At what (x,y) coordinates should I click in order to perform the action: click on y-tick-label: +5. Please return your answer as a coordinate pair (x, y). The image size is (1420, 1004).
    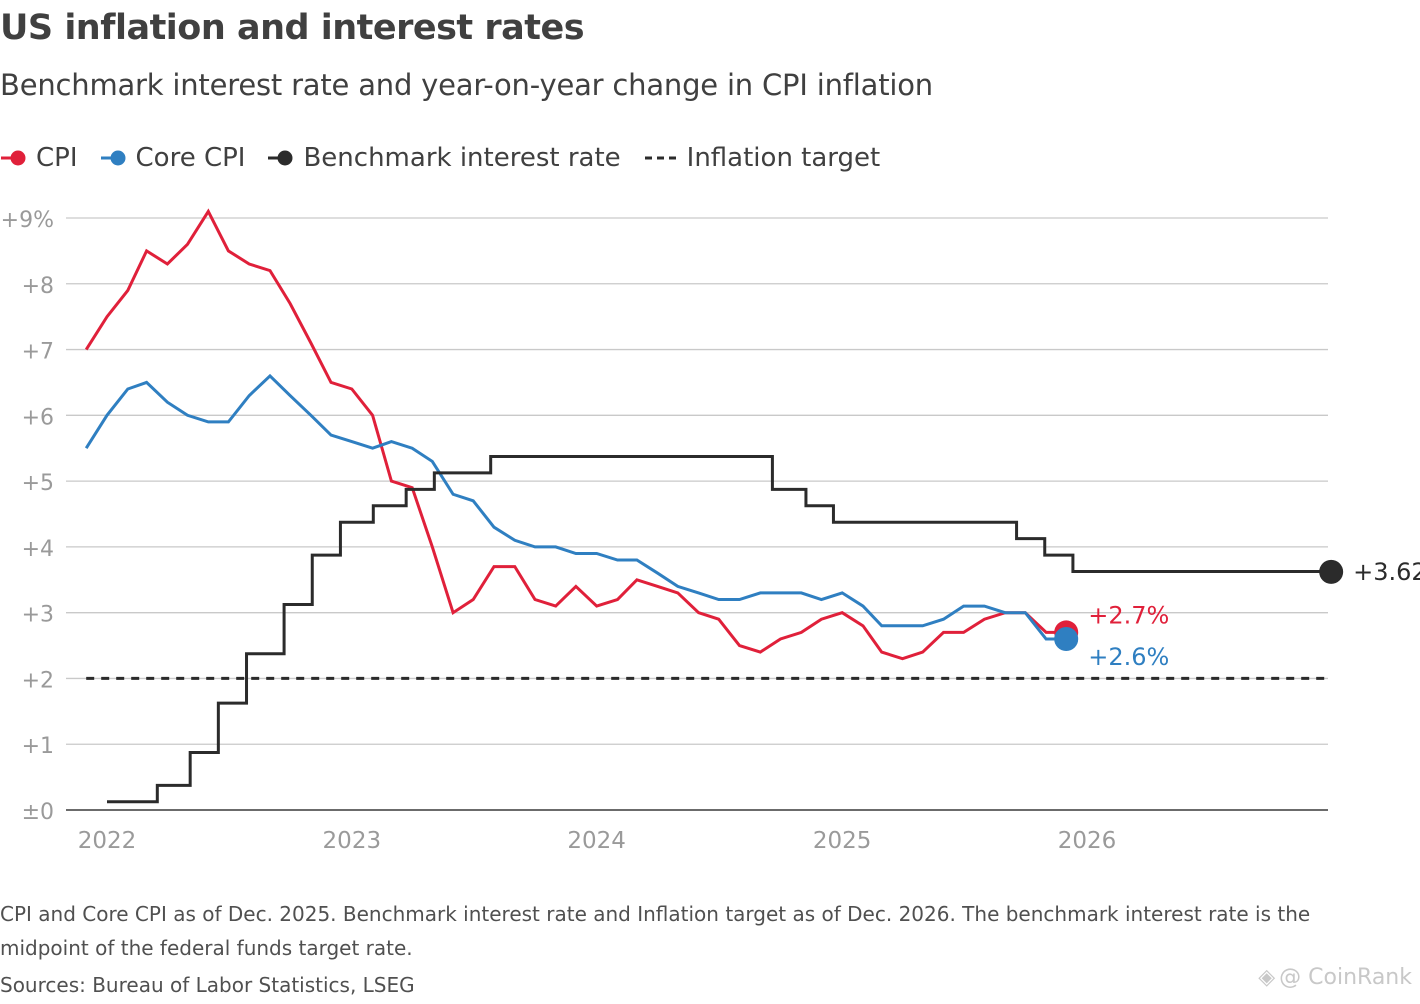
    Looking at the image, I should click on (38, 483).